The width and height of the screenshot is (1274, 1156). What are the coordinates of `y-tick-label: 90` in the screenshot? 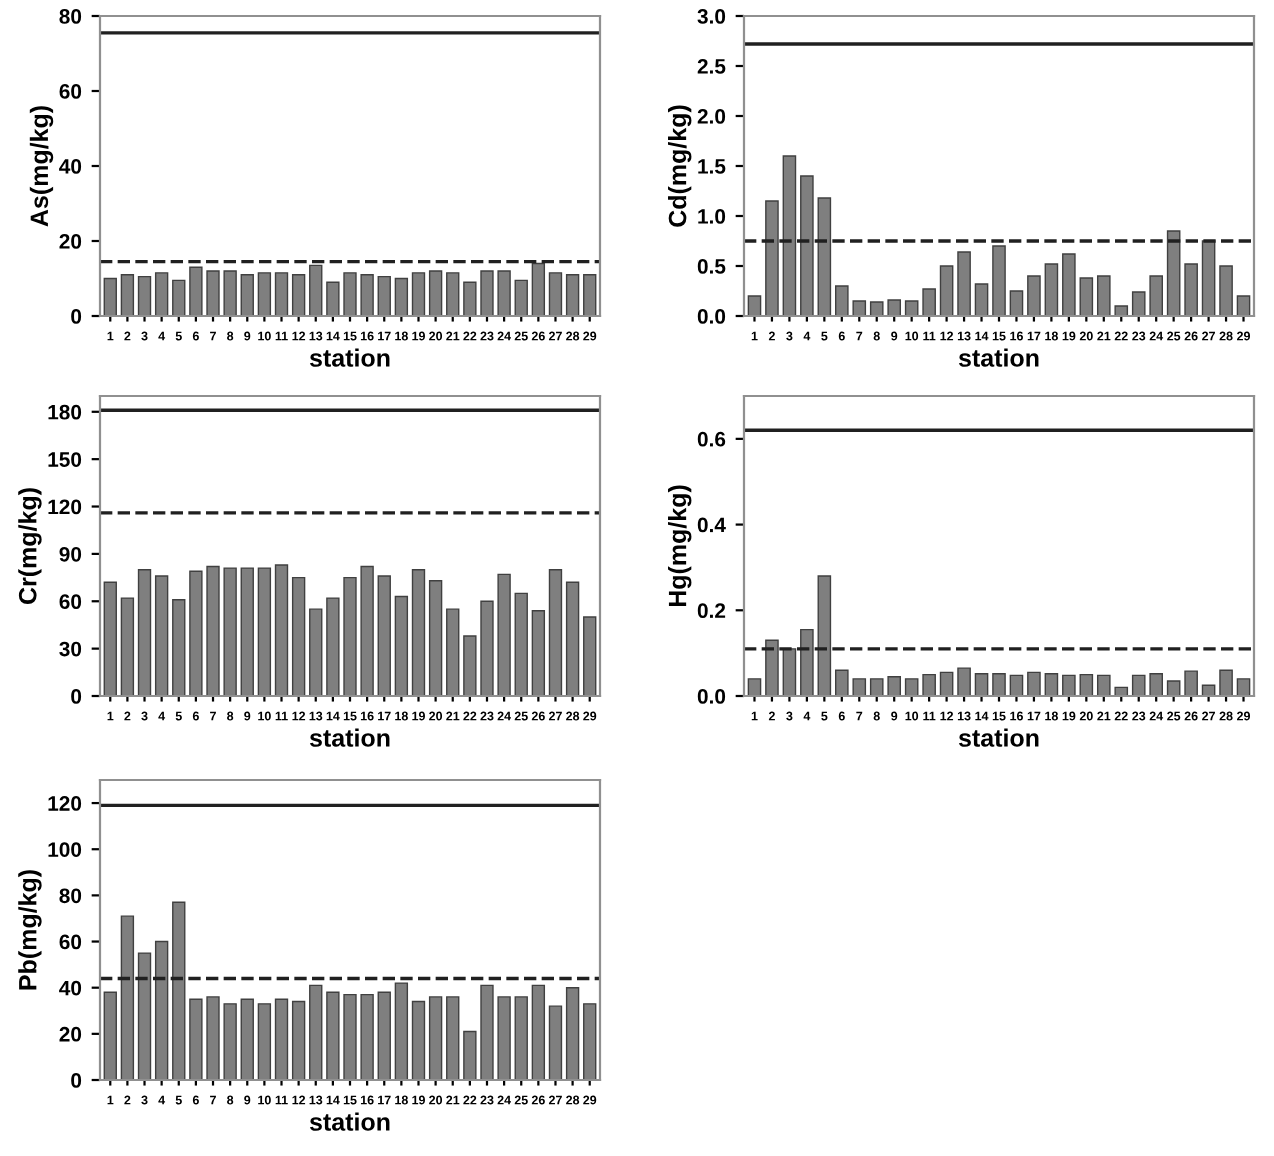 It's located at (70, 554).